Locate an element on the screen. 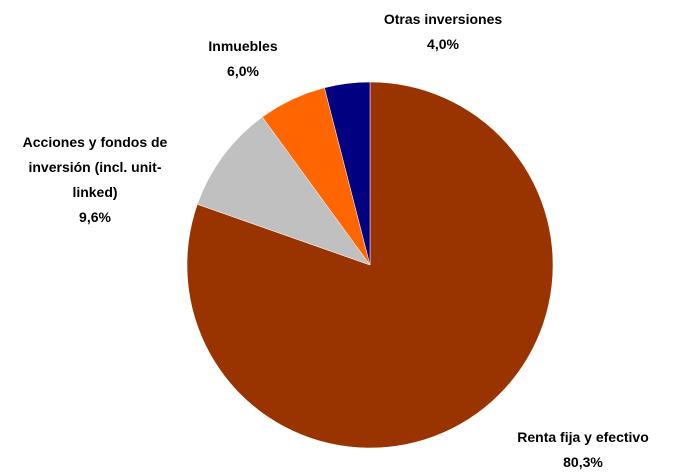 The image size is (686, 475). slice-label: Otras inversiones 4,0% is located at coordinates (443, 32).